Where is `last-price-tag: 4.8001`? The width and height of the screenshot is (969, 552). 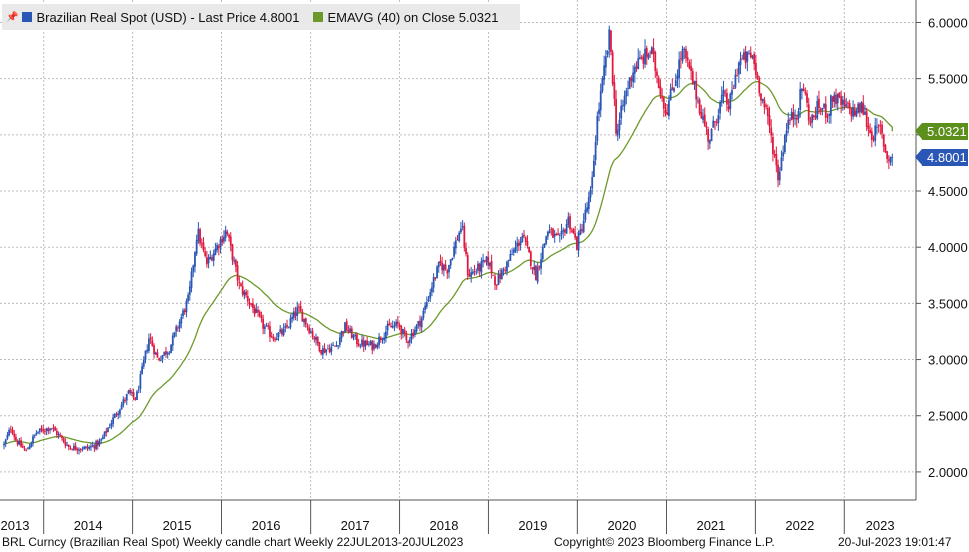
last-price-tag: 4.8001 is located at coordinates (941, 157).